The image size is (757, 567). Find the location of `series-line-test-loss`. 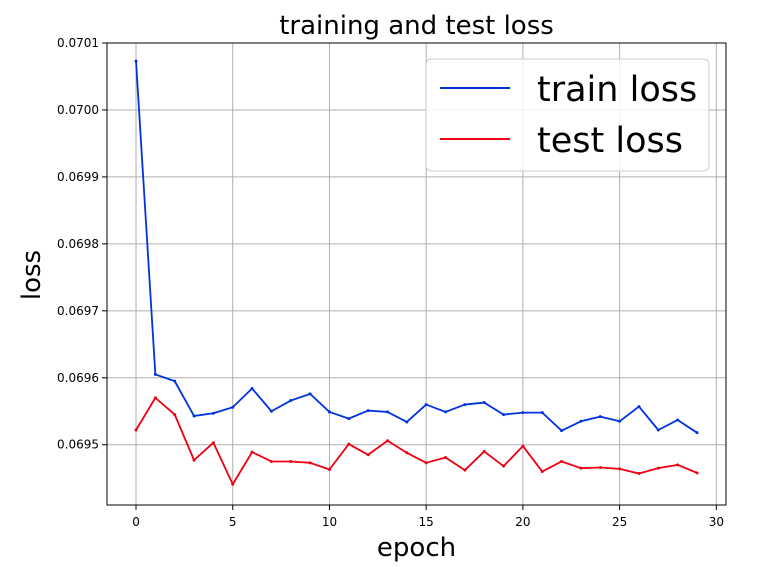

series-line-test-loss is located at coordinates (416, 441).